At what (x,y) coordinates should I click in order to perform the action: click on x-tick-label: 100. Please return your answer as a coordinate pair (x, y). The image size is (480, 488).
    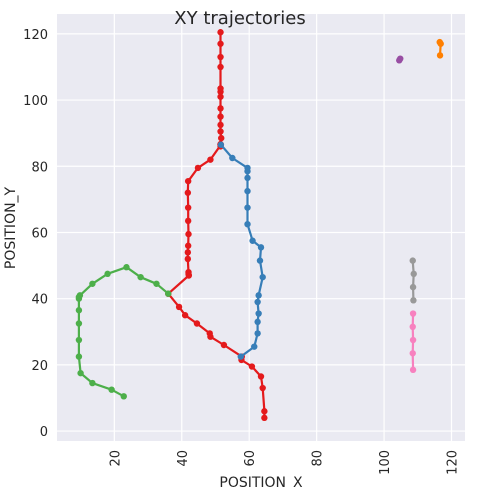
    Looking at the image, I should click on (385, 462).